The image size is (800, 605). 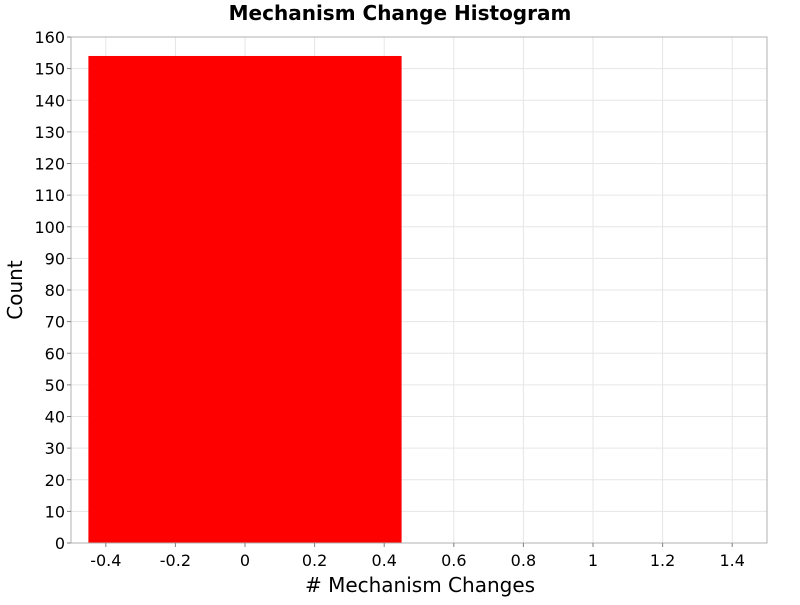 I want to click on y-tick-label: 110, so click(x=49, y=195).